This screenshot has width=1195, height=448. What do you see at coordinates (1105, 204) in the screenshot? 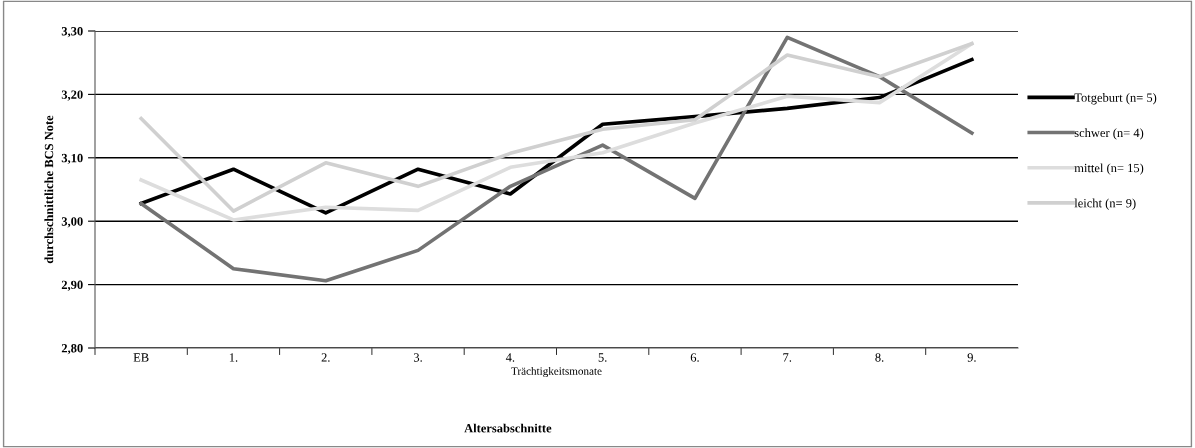
I see `legend-label: leicht (n= 9)` at bounding box center [1105, 204].